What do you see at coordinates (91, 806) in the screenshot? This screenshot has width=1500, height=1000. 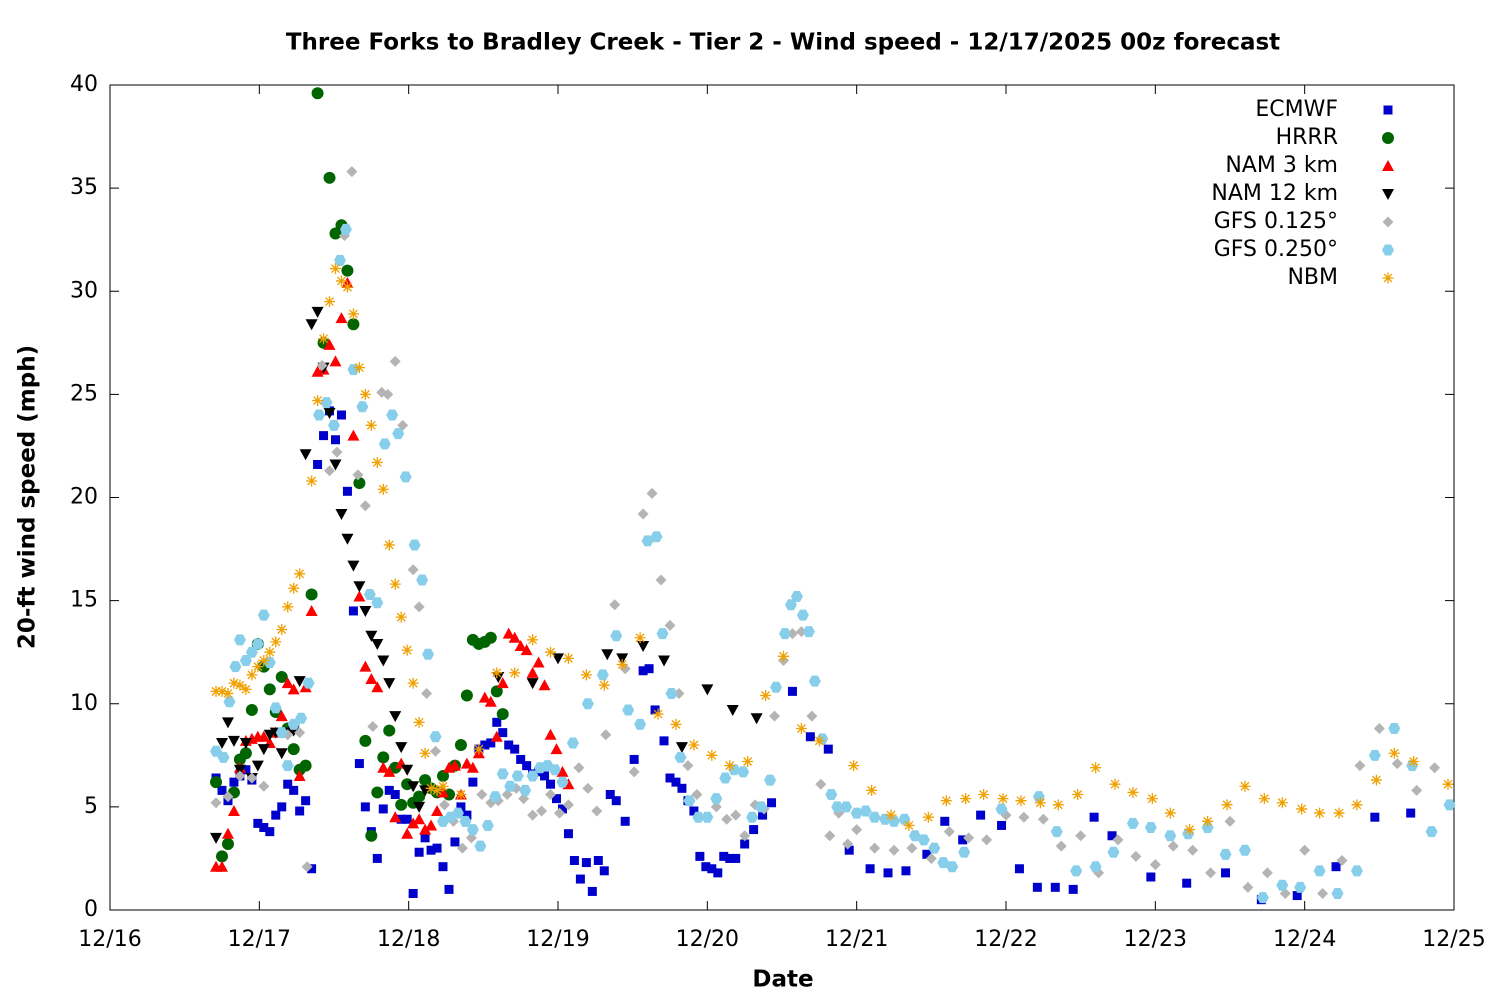 I see `y-tick-label: 5` at bounding box center [91, 806].